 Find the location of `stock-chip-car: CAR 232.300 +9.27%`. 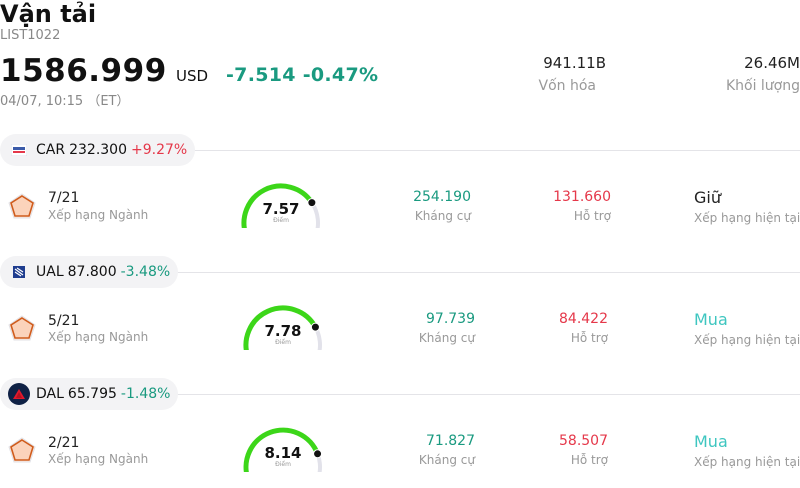

stock-chip-car: CAR 232.300 +9.27% is located at coordinates (98, 150).